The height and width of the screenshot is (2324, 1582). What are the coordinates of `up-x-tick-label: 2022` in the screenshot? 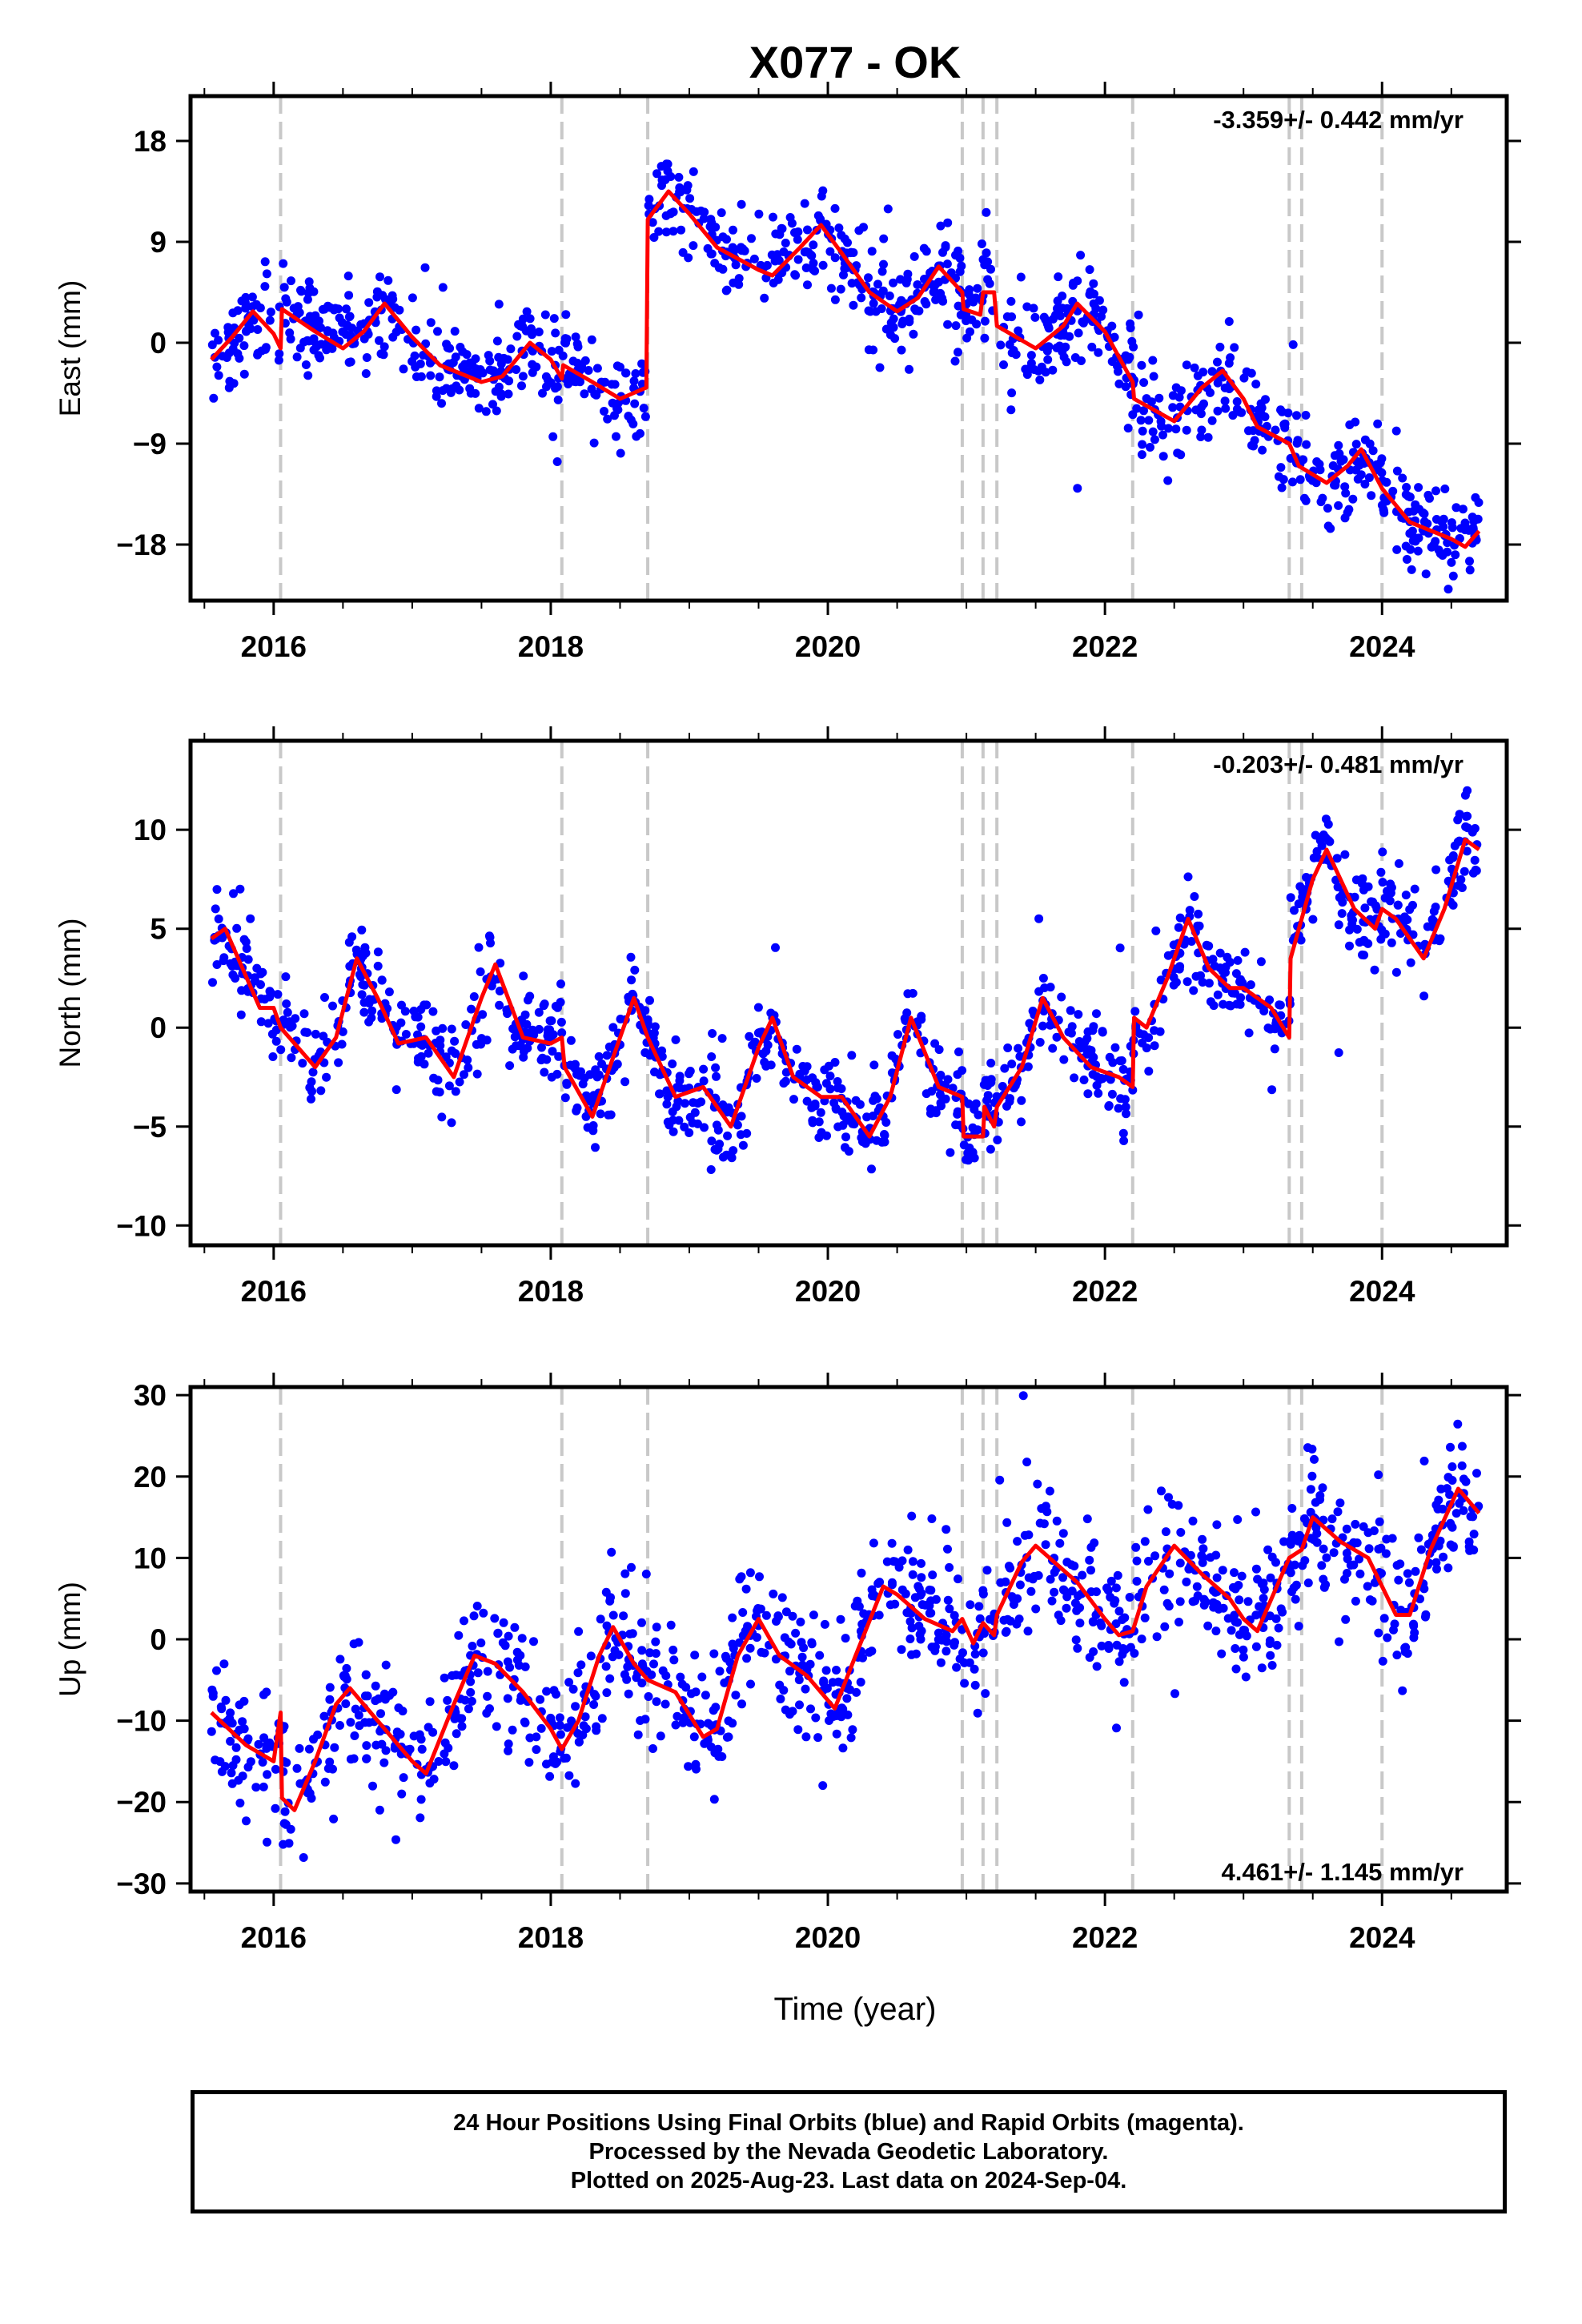 It's located at (1105, 1938).